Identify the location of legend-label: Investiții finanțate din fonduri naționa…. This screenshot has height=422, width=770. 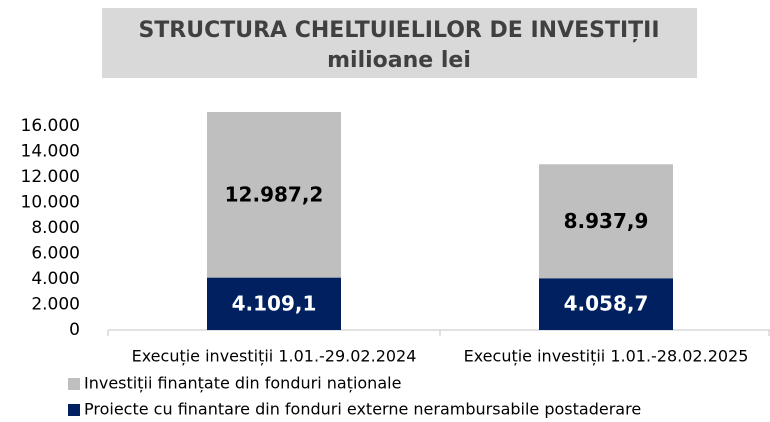
(242, 383).